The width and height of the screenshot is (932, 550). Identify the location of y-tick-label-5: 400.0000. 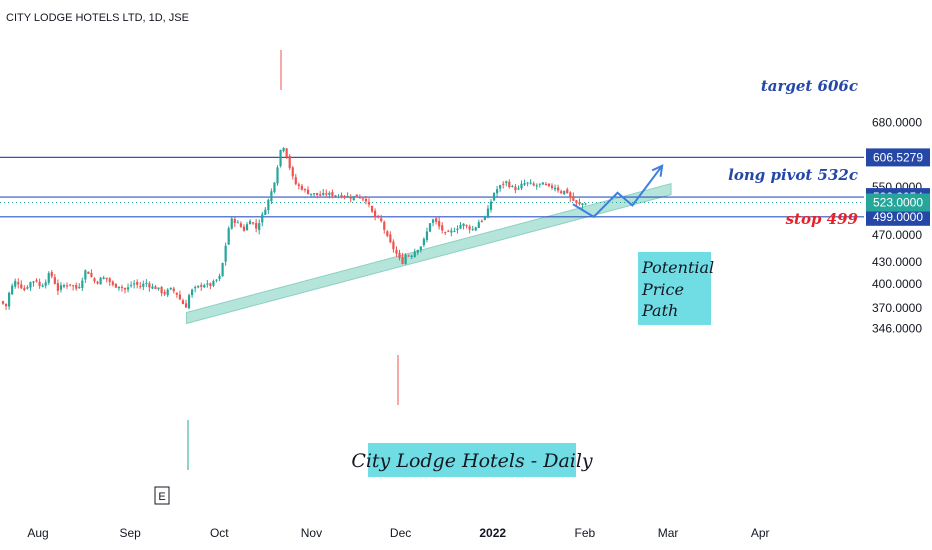
(897, 284).